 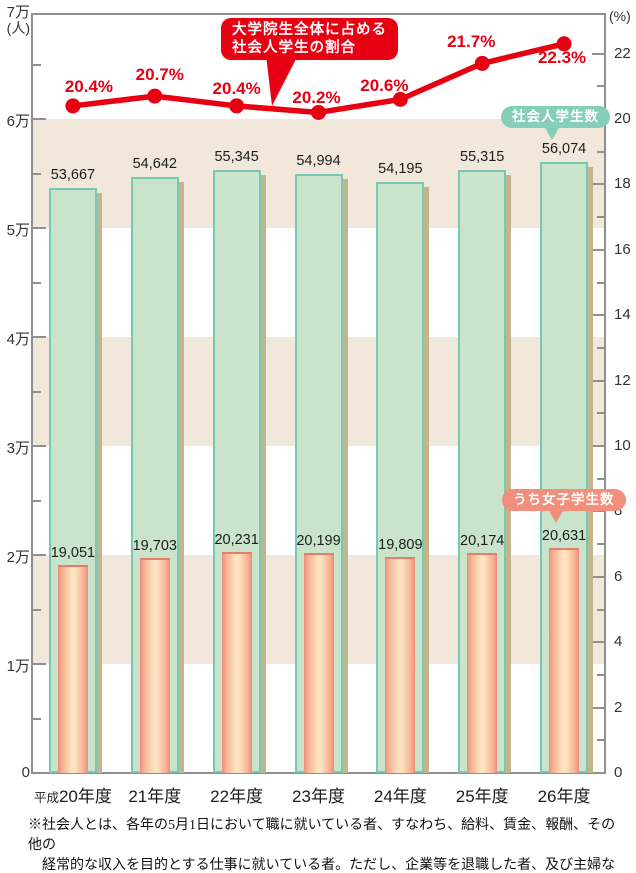 What do you see at coordinates (318, 160) in the screenshot?
I see `bar-value-label-adult: 54,994` at bounding box center [318, 160].